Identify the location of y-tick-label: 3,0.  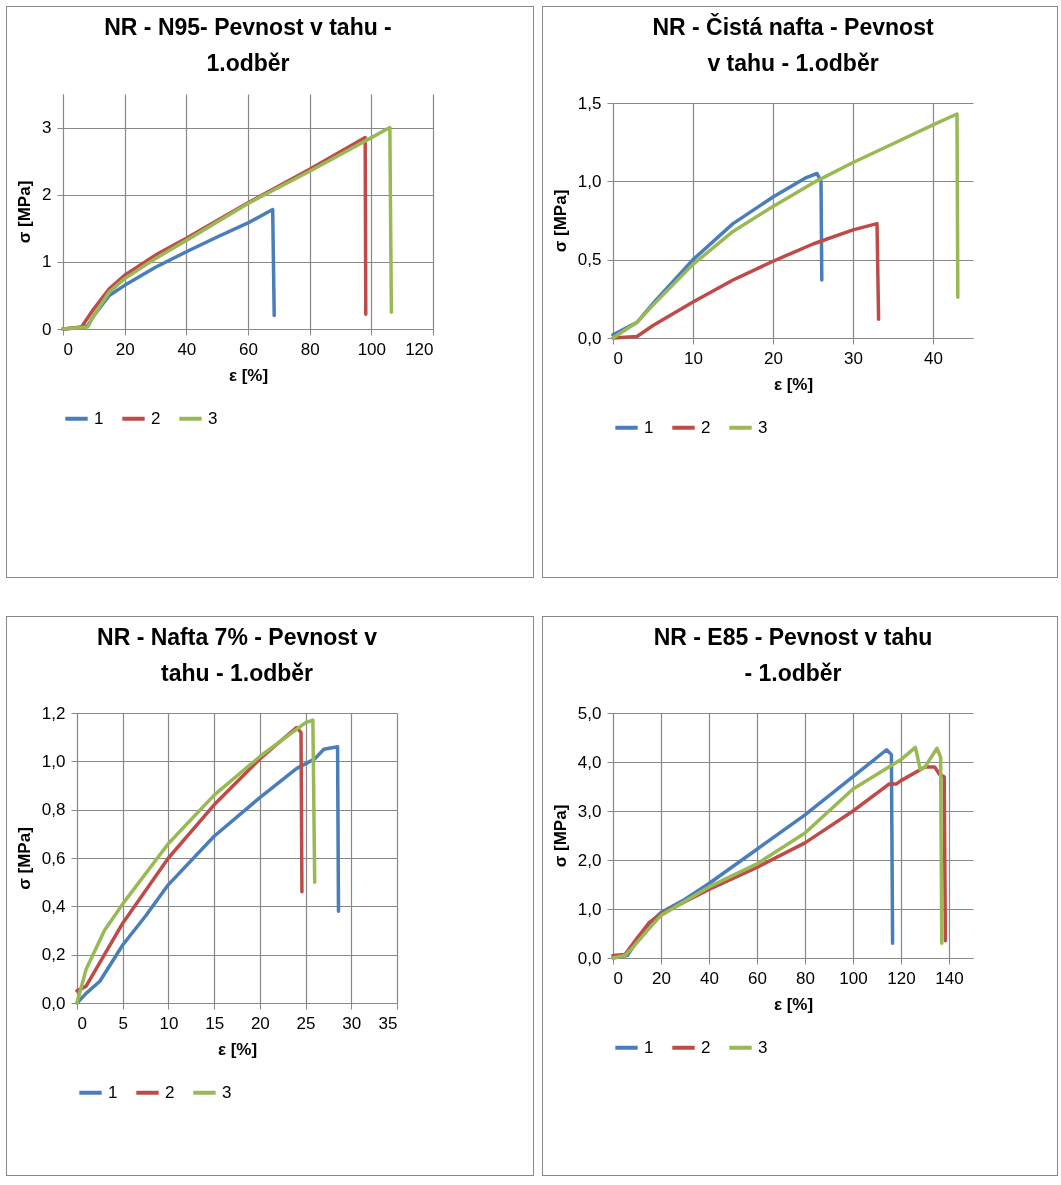
(589, 811).